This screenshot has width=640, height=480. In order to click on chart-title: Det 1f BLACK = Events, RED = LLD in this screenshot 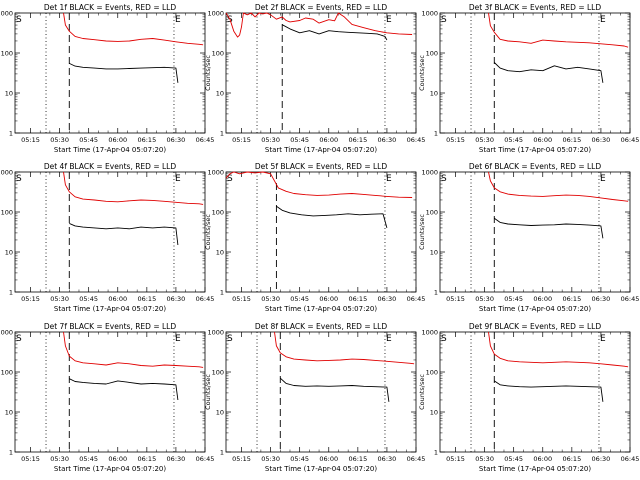, I will do `click(110, 7)`.